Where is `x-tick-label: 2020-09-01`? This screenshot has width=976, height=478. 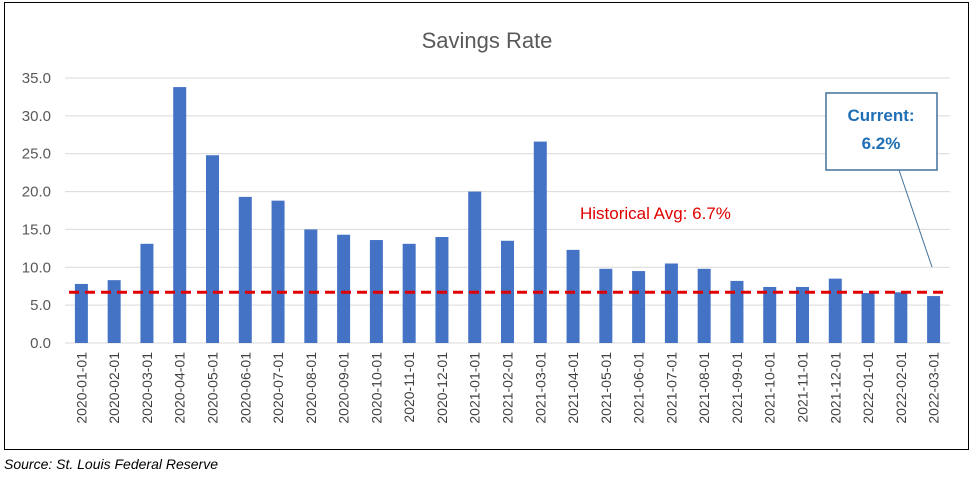
x-tick-label: 2020-09-01 is located at coordinates (344, 388).